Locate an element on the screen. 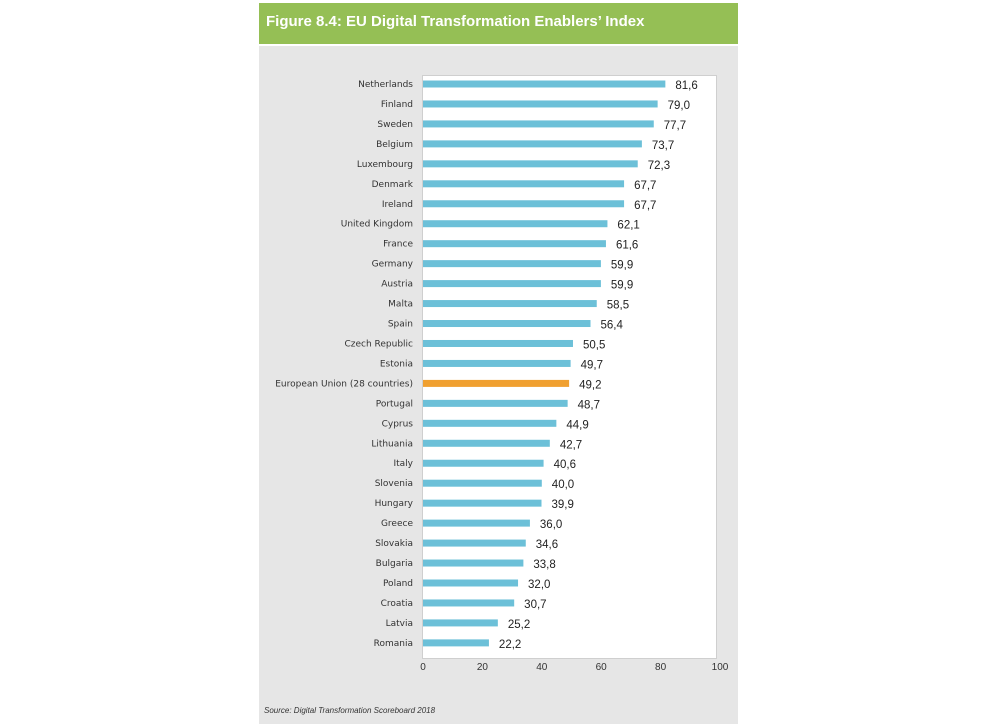  category-label: Netherlands is located at coordinates (385, 85).